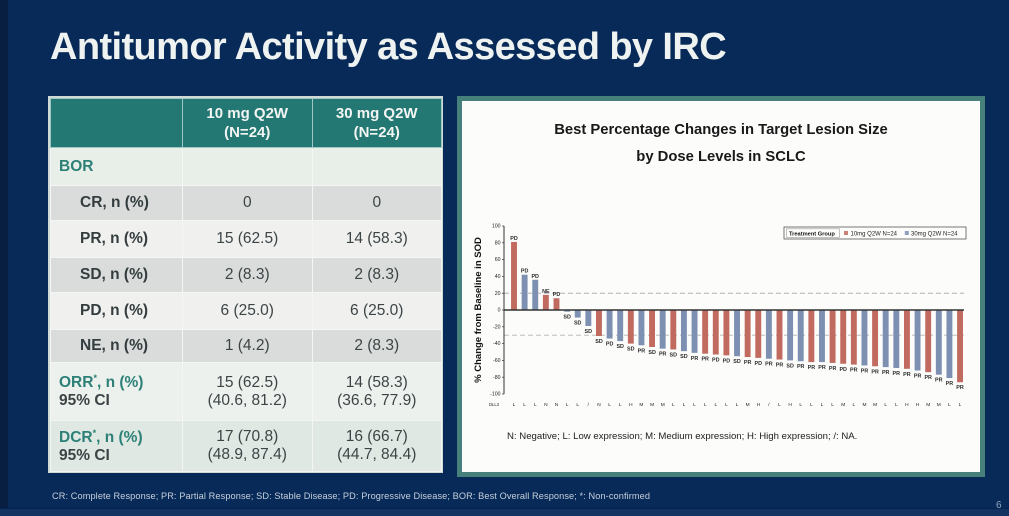  What do you see at coordinates (499, 311) in the screenshot?
I see `svg-text: 0` at bounding box center [499, 311].